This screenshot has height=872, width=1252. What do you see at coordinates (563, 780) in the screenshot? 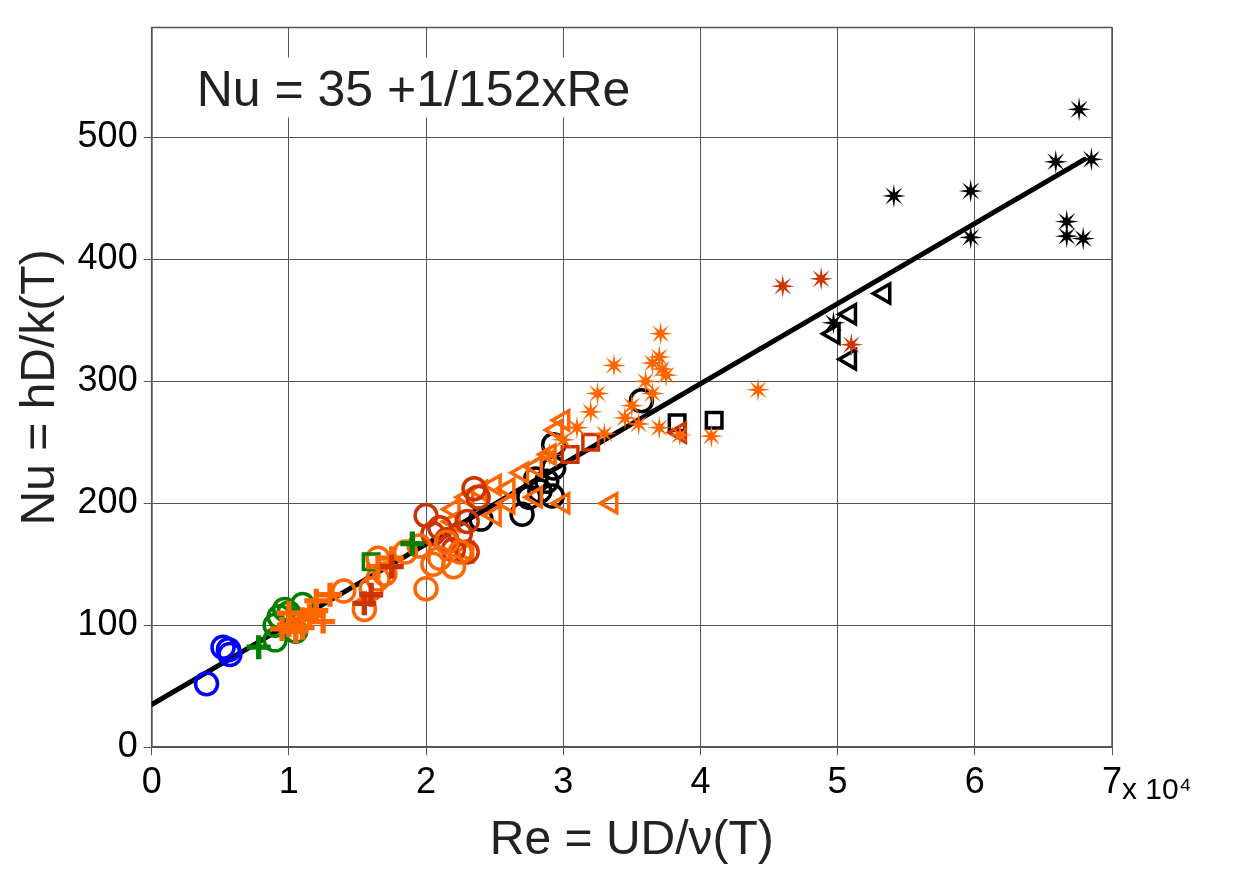
I see `x-tick-label: 3` at bounding box center [563, 780].